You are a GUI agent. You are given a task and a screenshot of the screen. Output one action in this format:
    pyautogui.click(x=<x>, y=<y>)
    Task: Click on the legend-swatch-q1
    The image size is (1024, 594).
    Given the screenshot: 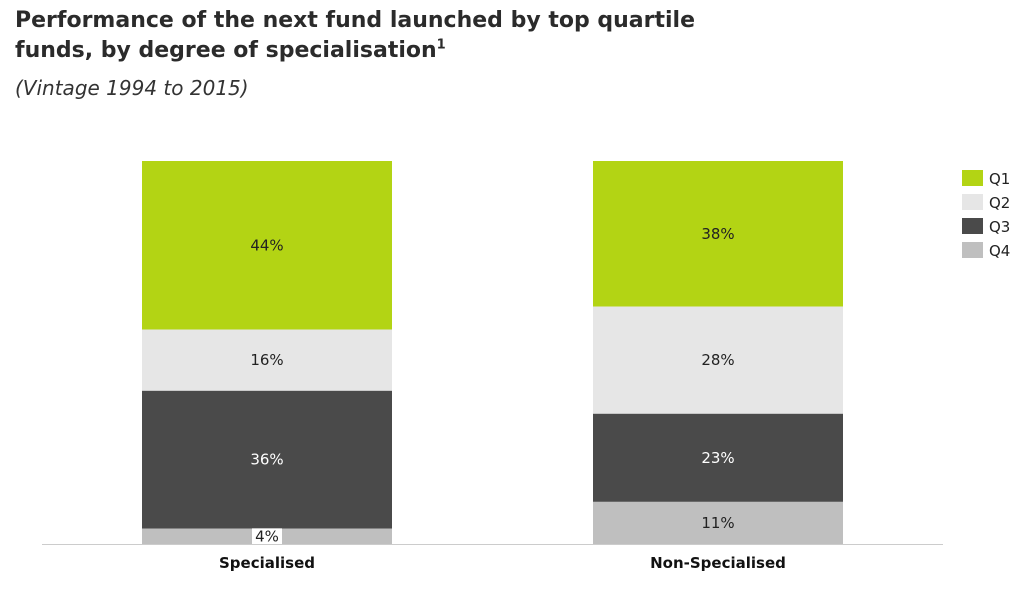 What is the action you would take?
    pyautogui.click(x=972, y=178)
    